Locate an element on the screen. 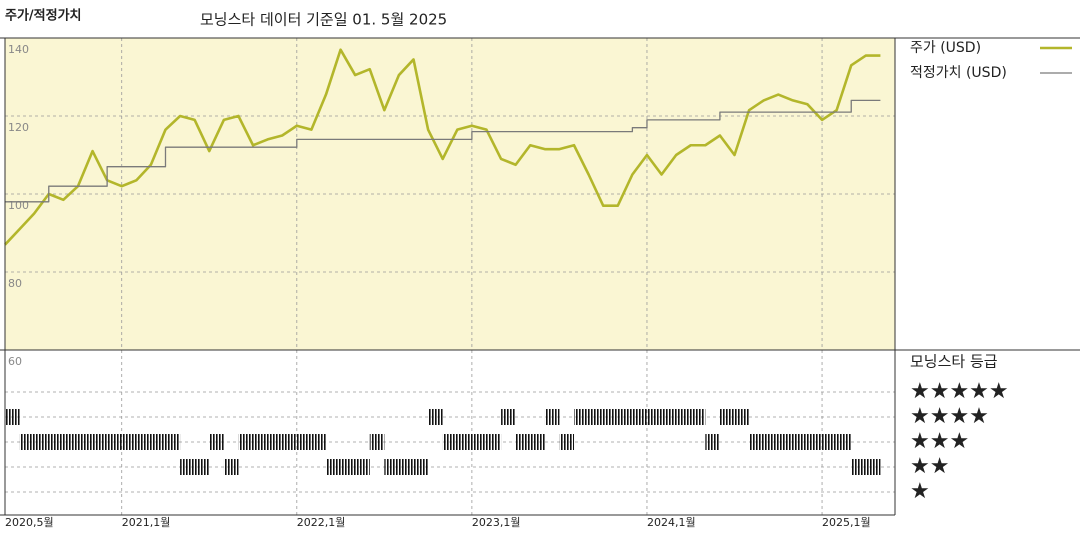 Image resolution: width=1080 pixels, height=540 pixels. x-tick-label: 2021,1월 is located at coordinates (146, 522).